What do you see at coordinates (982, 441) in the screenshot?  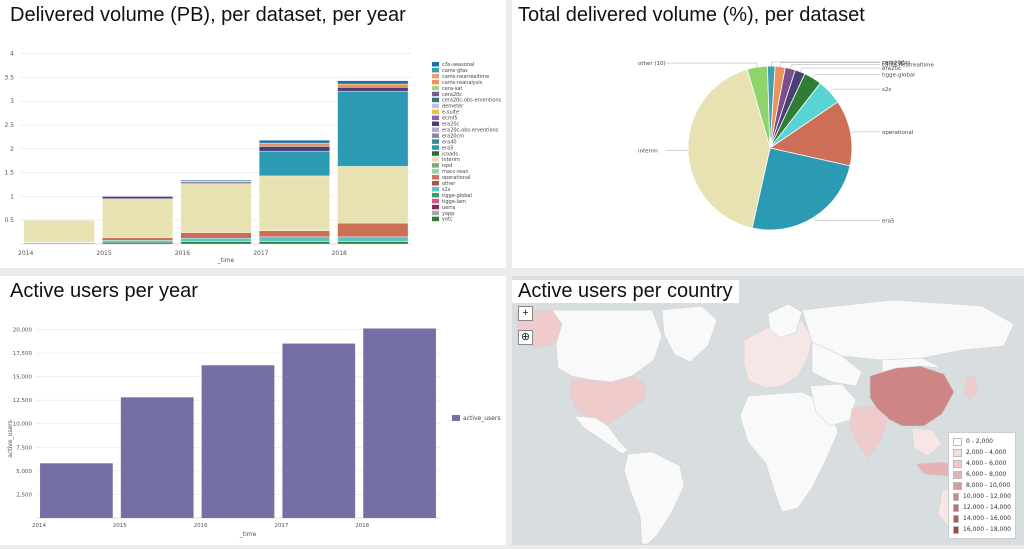 I see `map-legend-item: 0 - 2,000` at bounding box center [982, 441].